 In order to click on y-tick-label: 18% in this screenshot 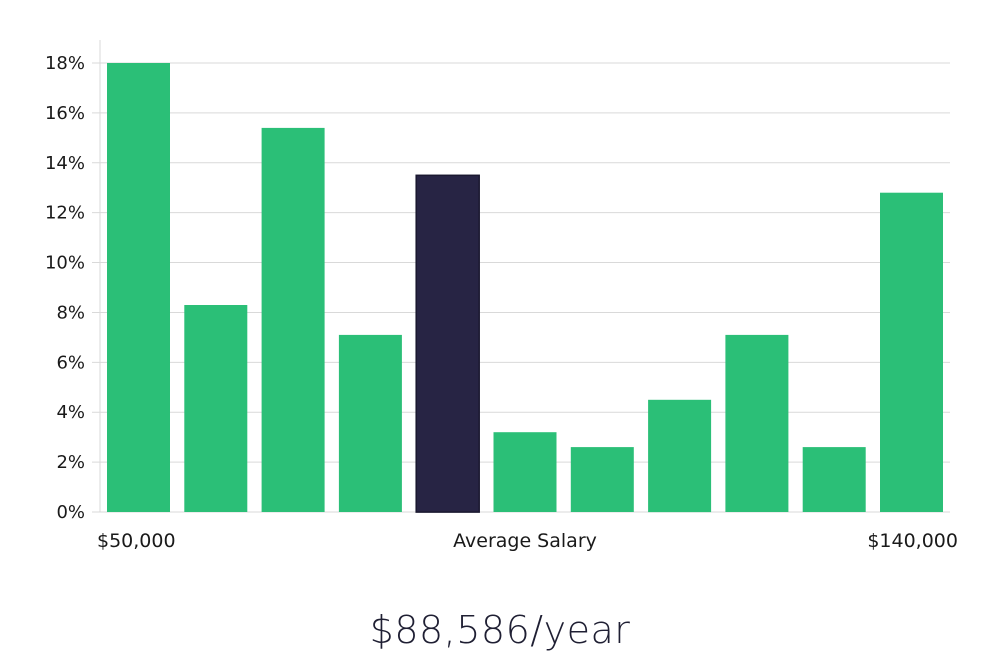, I will do `click(65, 63)`.